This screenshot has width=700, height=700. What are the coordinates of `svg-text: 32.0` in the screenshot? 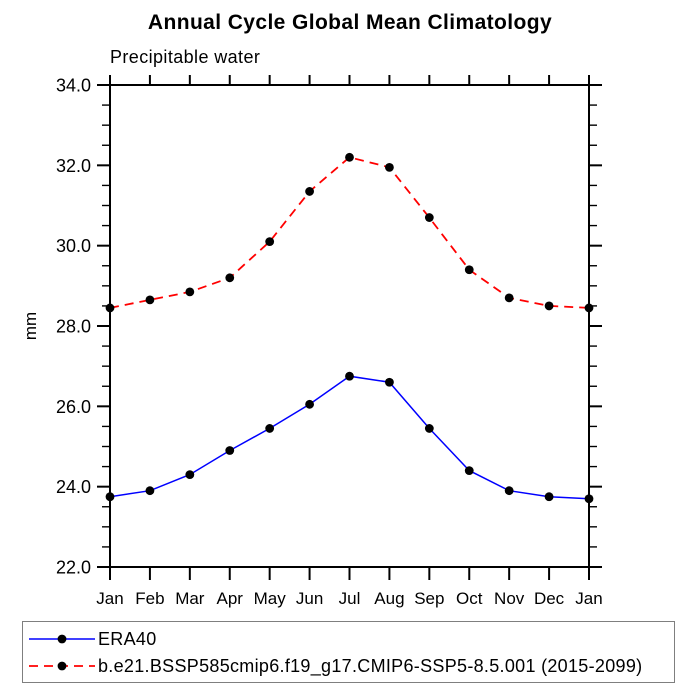 It's located at (73, 166).